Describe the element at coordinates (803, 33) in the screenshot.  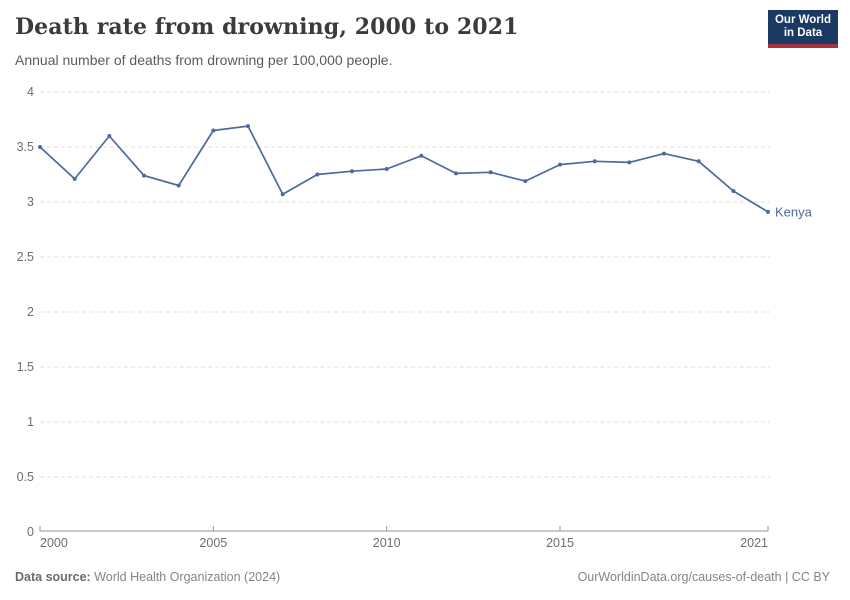
I see `owid-logo-line2: in Data` at that location.